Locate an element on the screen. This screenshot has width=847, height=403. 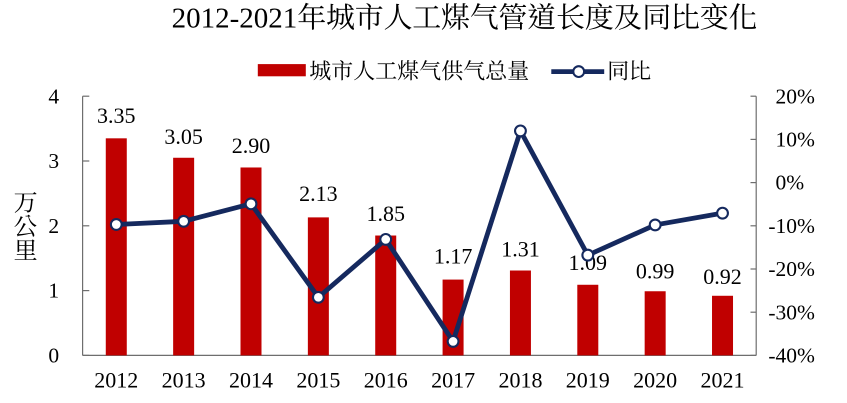
svg-text: 3 is located at coordinates (53, 161).